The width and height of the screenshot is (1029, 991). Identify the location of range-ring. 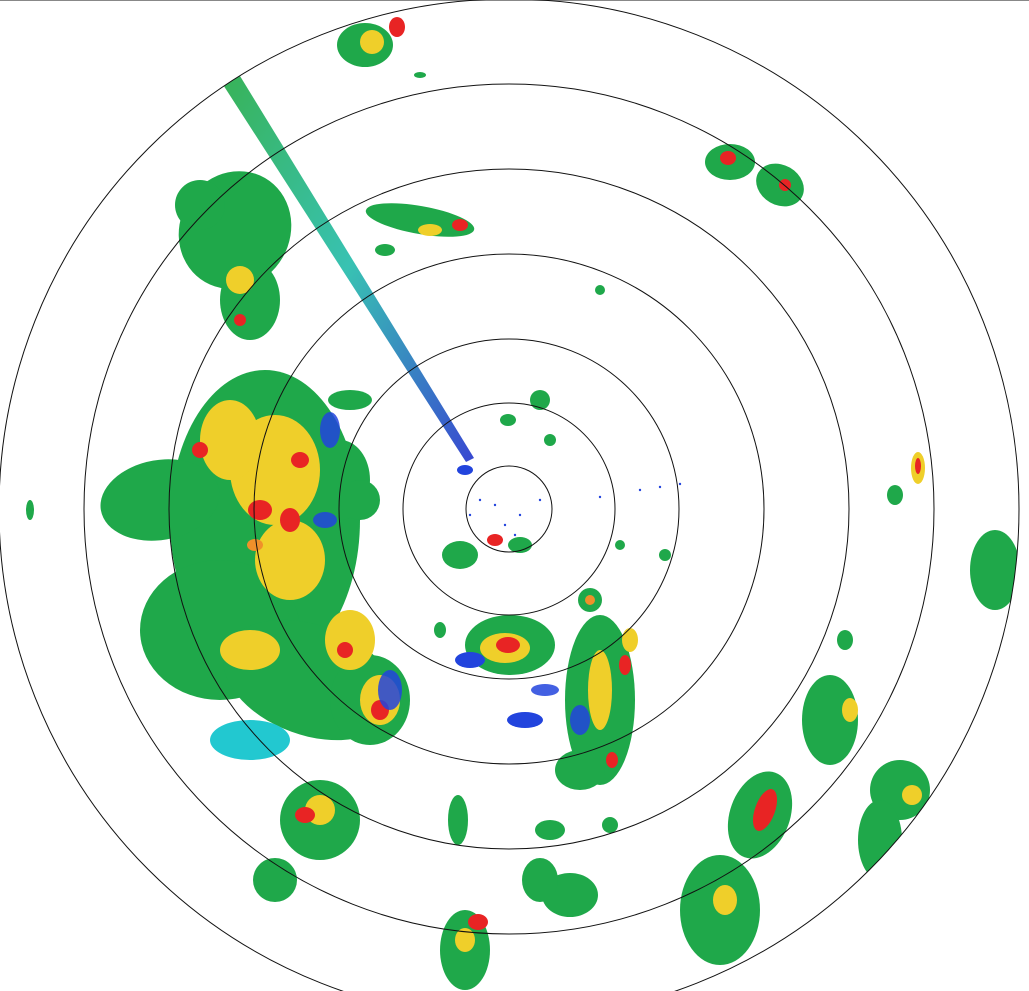
(509, 509).